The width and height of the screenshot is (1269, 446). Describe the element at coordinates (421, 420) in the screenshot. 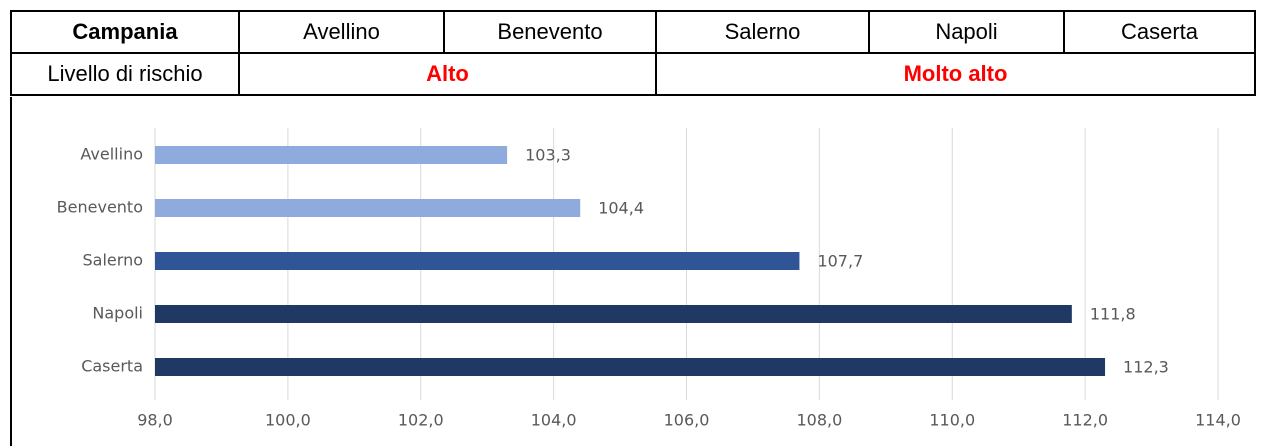

I see `x-tick-label: 102,0` at that location.